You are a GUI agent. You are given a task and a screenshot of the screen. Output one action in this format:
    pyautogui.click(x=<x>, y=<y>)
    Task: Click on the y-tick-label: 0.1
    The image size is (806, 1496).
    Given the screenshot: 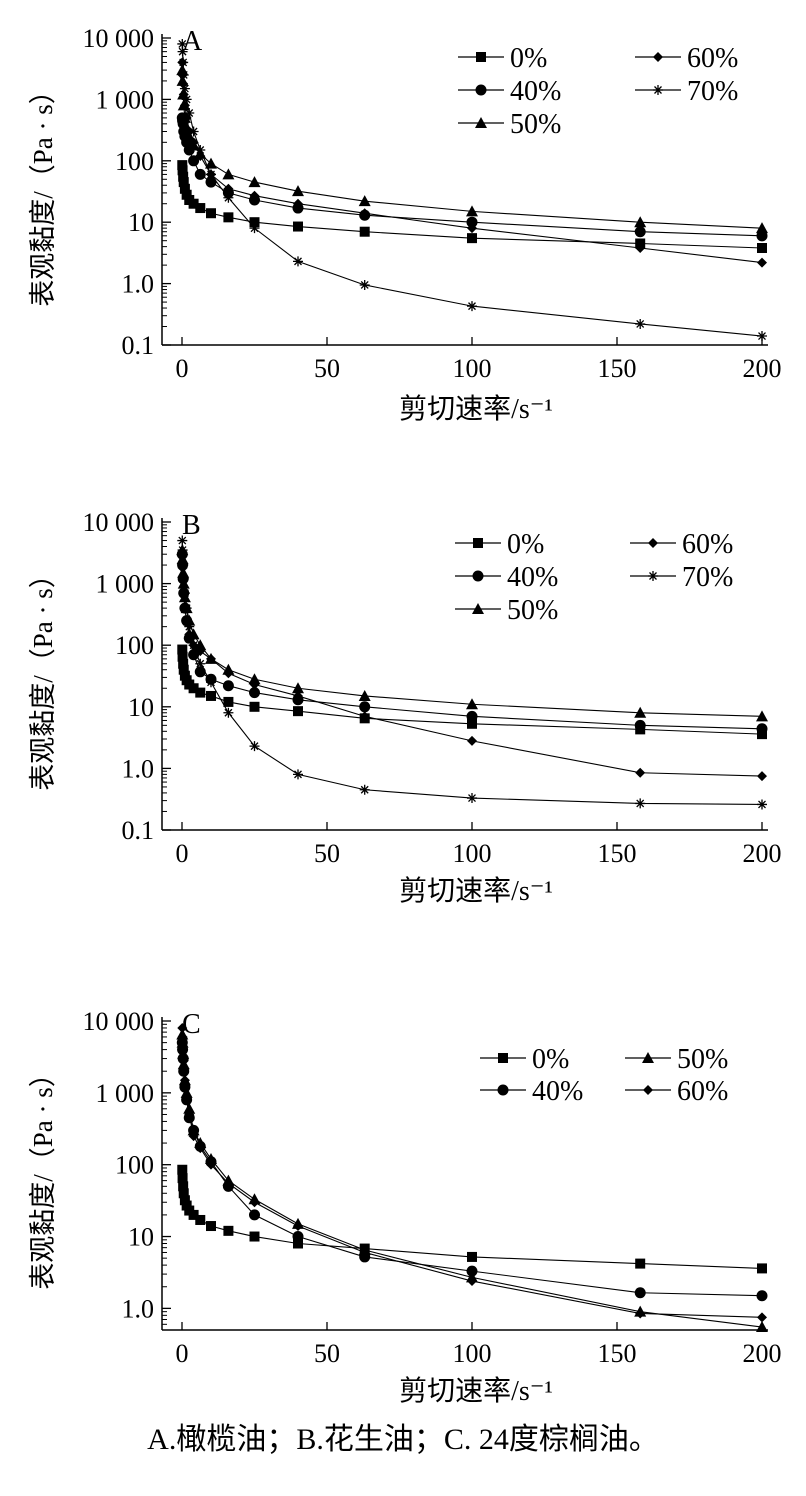 What is the action you would take?
    pyautogui.click(x=138, y=345)
    